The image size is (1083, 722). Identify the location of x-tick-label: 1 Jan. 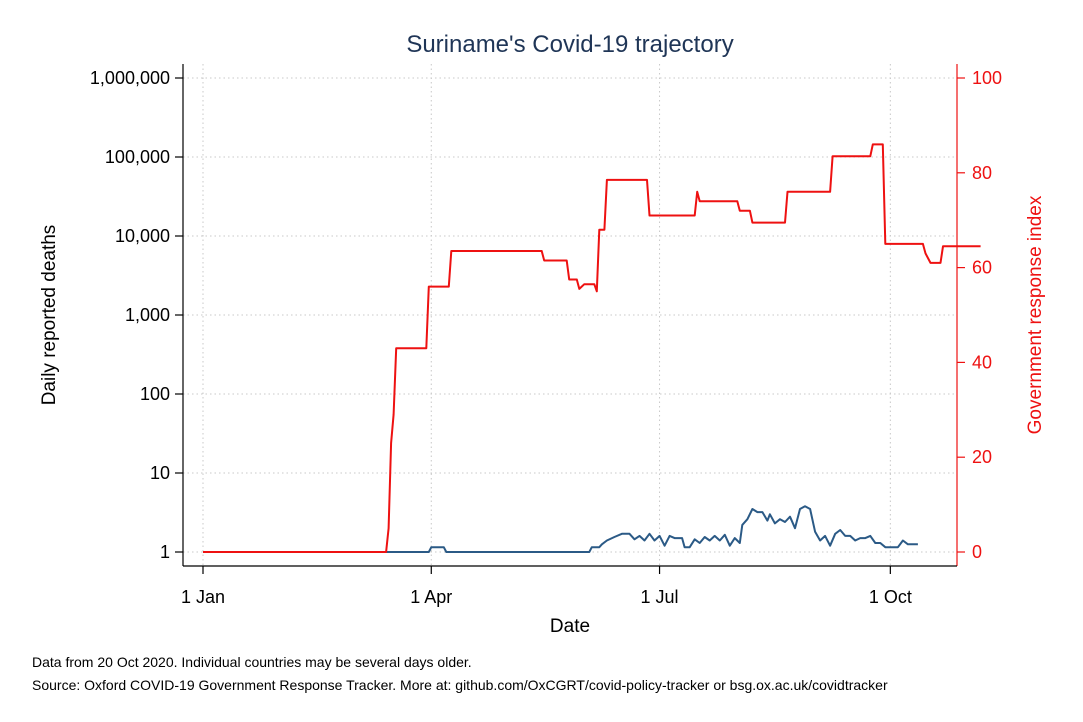
(203, 597).